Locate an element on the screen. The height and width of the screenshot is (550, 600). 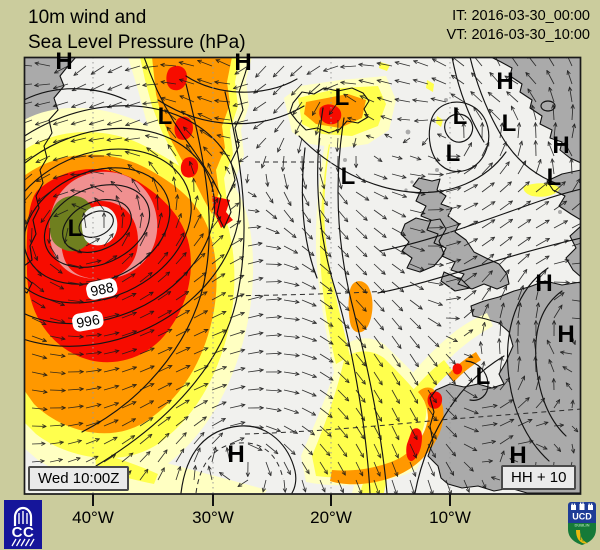
ucd-text: UCD is located at coordinates (582, 517).